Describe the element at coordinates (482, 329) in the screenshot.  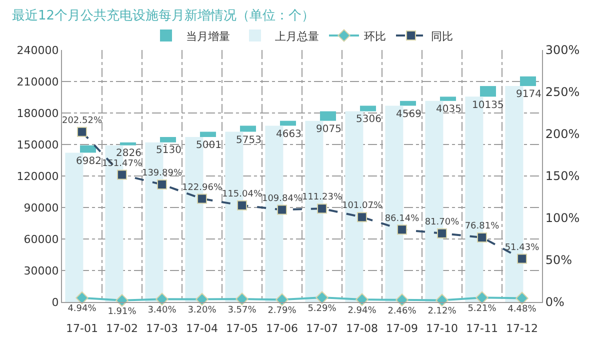
I see `x-tick-label: 17-11` at that location.